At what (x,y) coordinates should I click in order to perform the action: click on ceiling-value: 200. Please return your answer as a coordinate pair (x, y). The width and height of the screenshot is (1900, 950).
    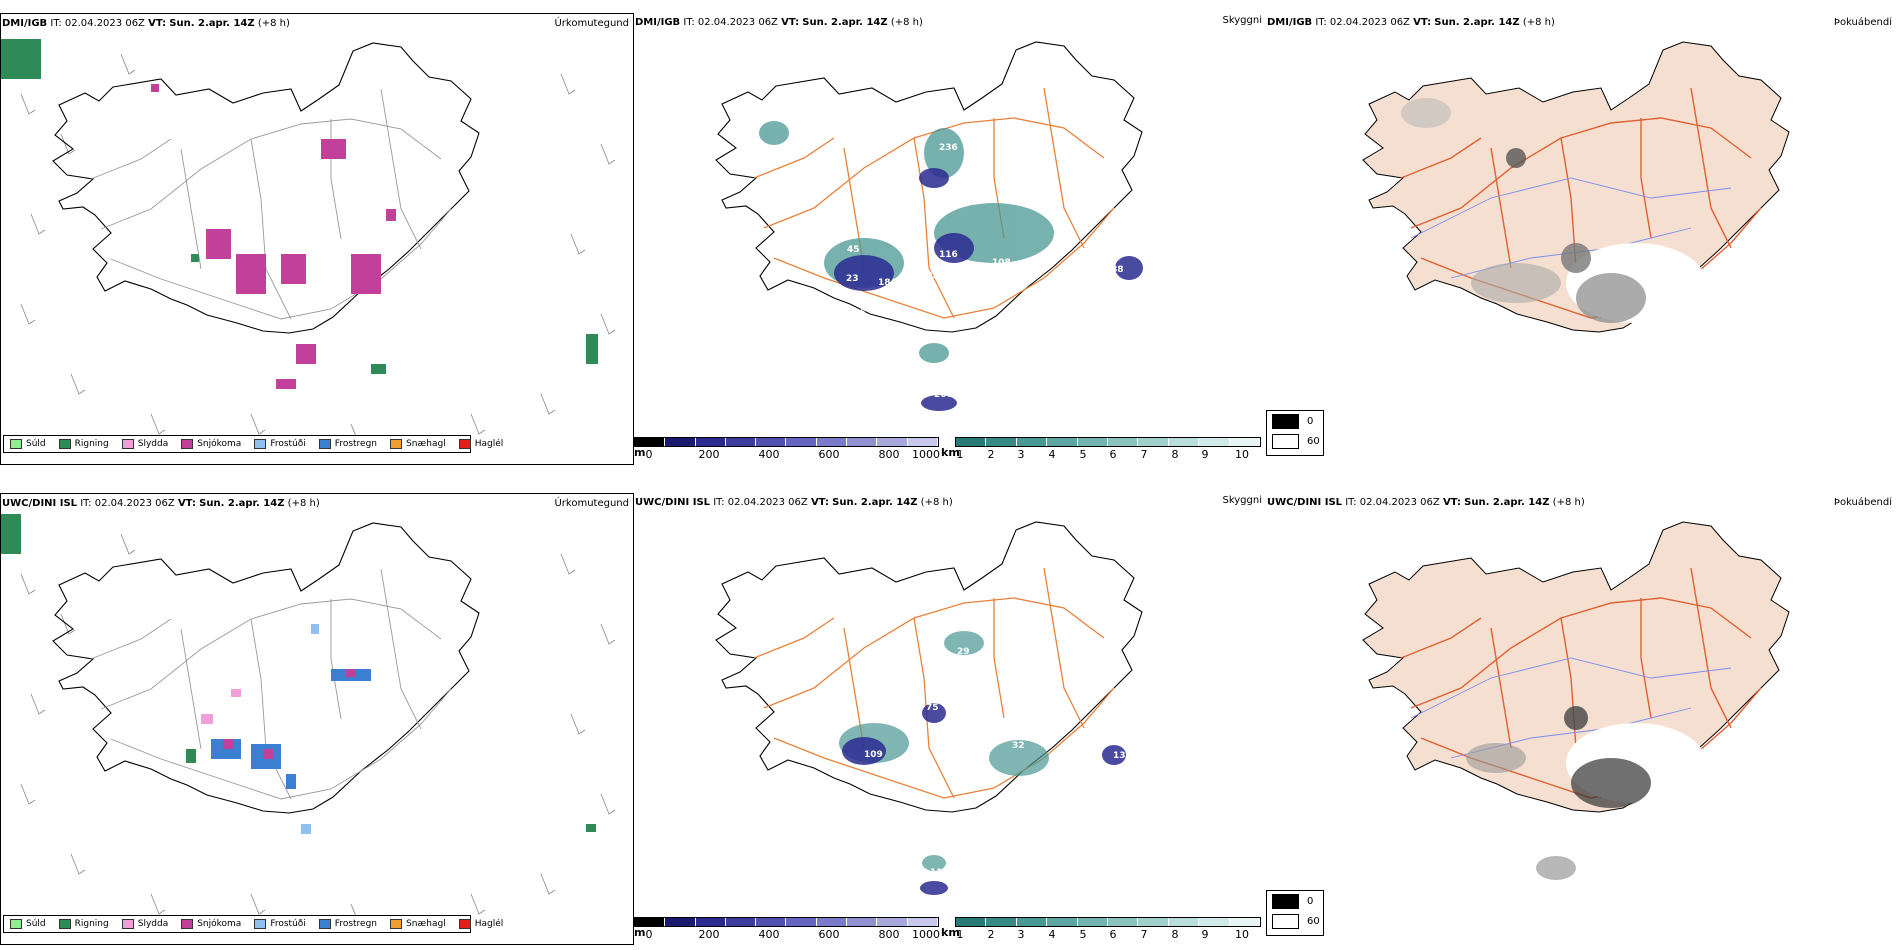
    Looking at the image, I should click on (943, 395).